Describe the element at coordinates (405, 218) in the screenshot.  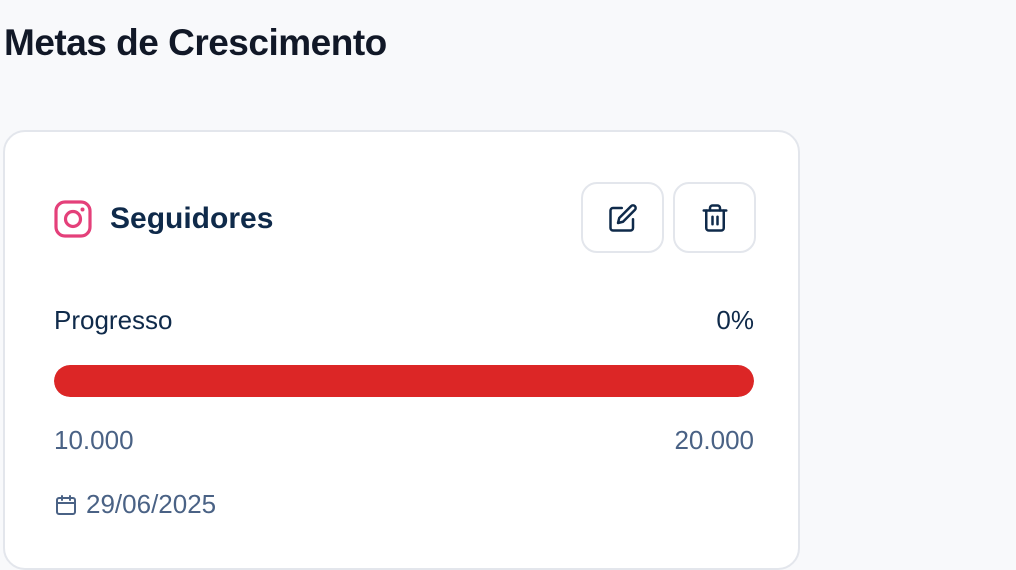
I see `goal-card-header: Seguidores` at that location.